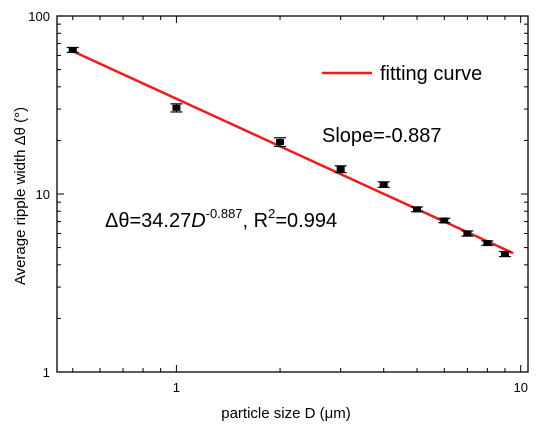  I want to click on equation-annotation: Δθ=34.27D-0.887, R2=0.994, so click(221, 219).